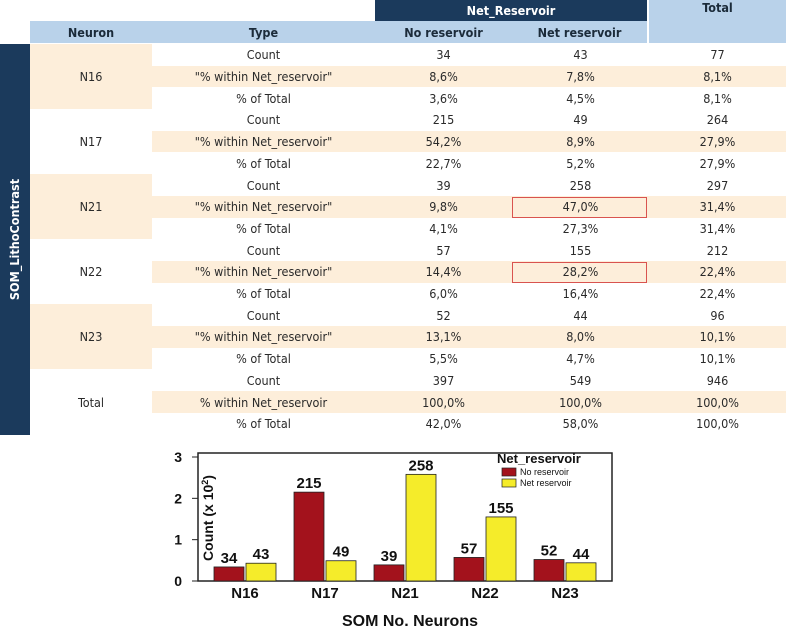 The width and height of the screenshot is (786, 634). I want to click on bar-n21-no-reservoir, so click(389, 573).